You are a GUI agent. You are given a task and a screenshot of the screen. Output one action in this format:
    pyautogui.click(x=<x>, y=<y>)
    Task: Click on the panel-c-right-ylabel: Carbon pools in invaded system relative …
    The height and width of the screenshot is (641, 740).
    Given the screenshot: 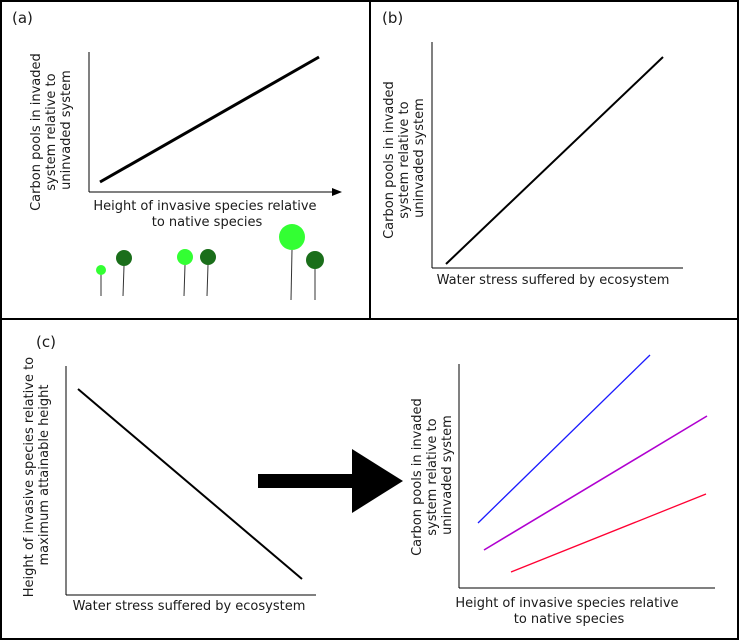 What is the action you would take?
    pyautogui.click(x=432, y=475)
    